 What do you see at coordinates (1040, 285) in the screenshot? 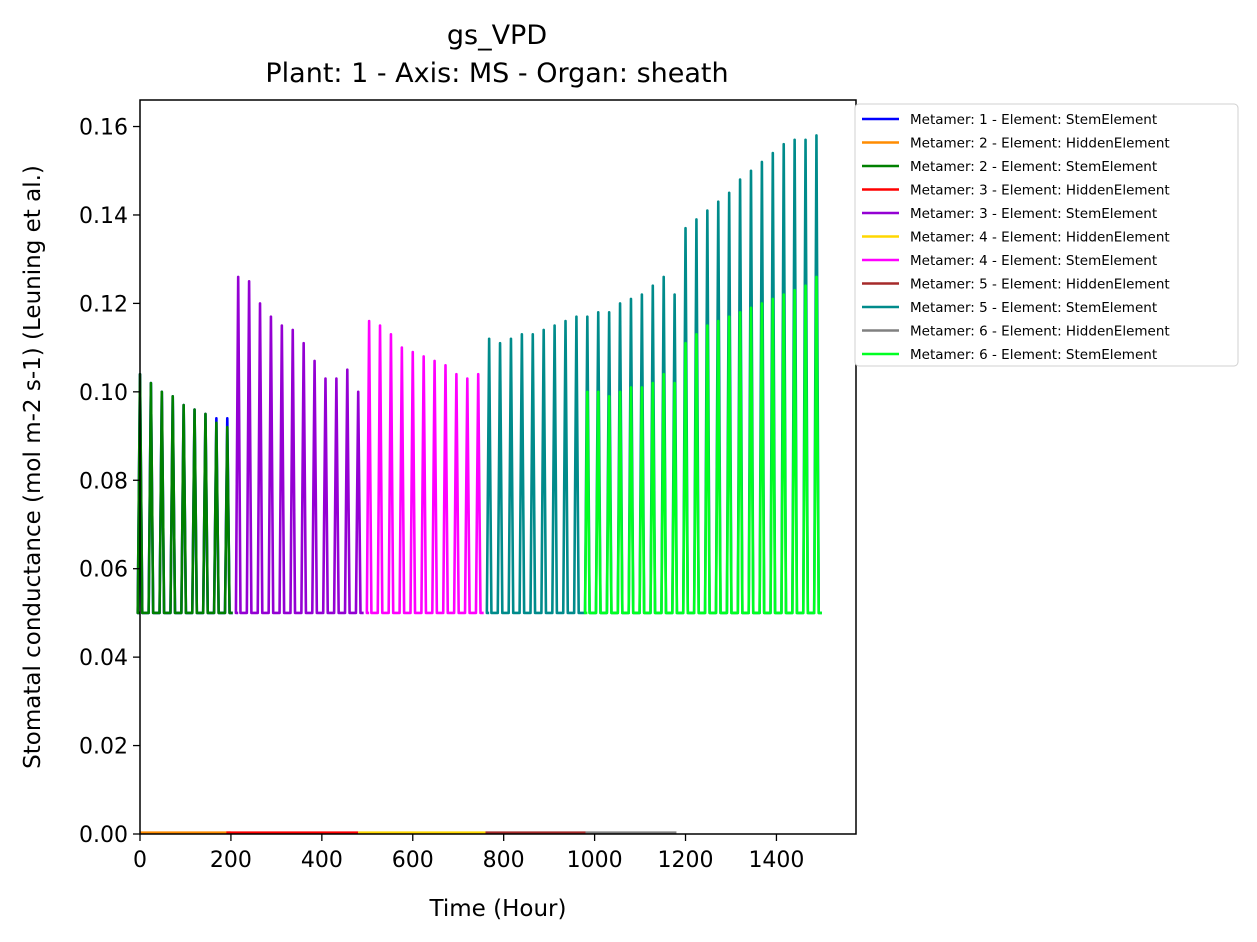
I see `legend-entry: Metamer: 5 - Element: HiddenElement` at bounding box center [1040, 285].